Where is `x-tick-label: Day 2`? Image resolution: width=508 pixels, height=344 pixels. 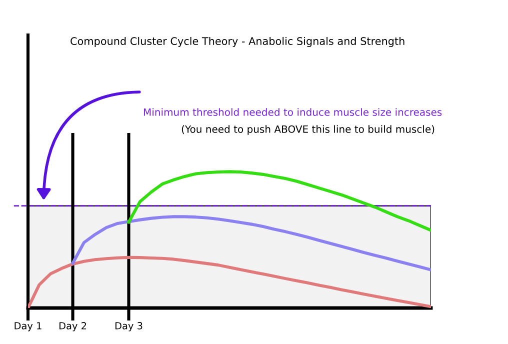
x-tick-label: Day 2 is located at coordinates (72, 327).